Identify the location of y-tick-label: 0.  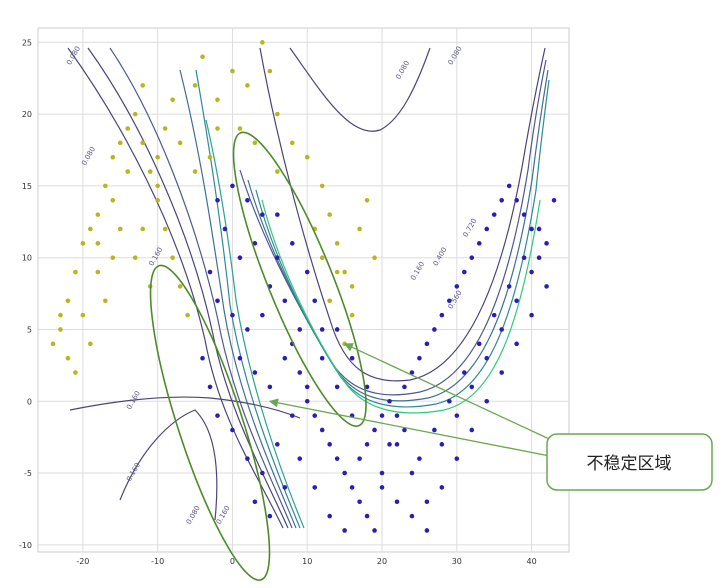
(29, 401).